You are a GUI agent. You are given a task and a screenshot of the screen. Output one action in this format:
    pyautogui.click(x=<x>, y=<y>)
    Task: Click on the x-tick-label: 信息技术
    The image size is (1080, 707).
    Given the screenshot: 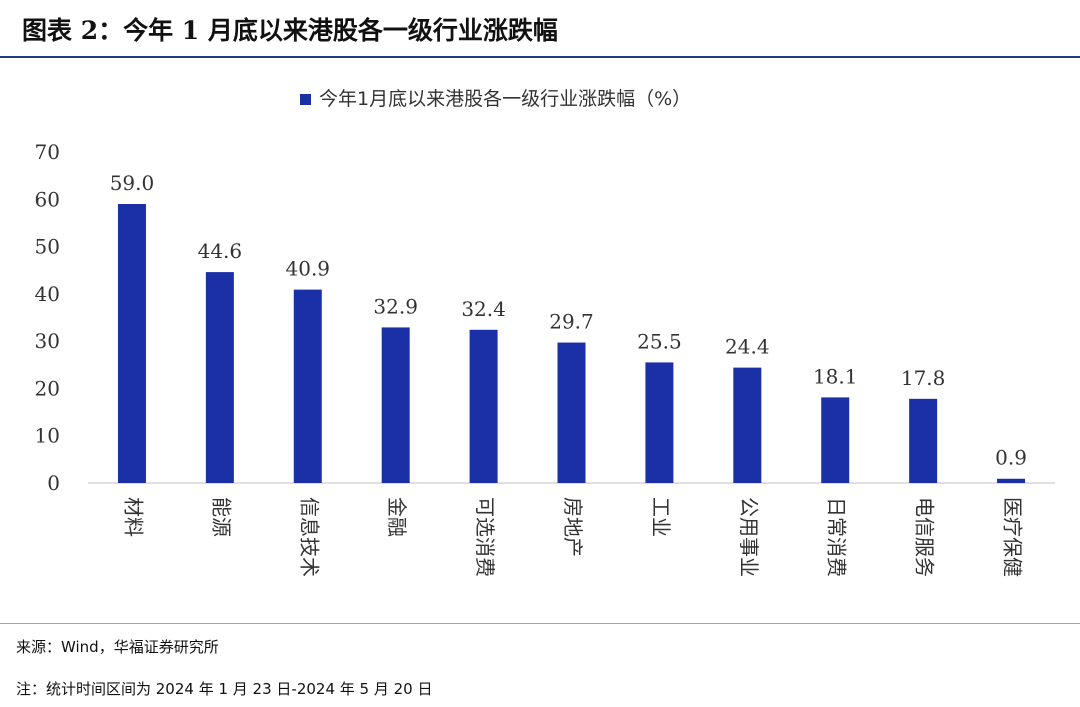 What is the action you would take?
    pyautogui.click(x=309, y=537)
    